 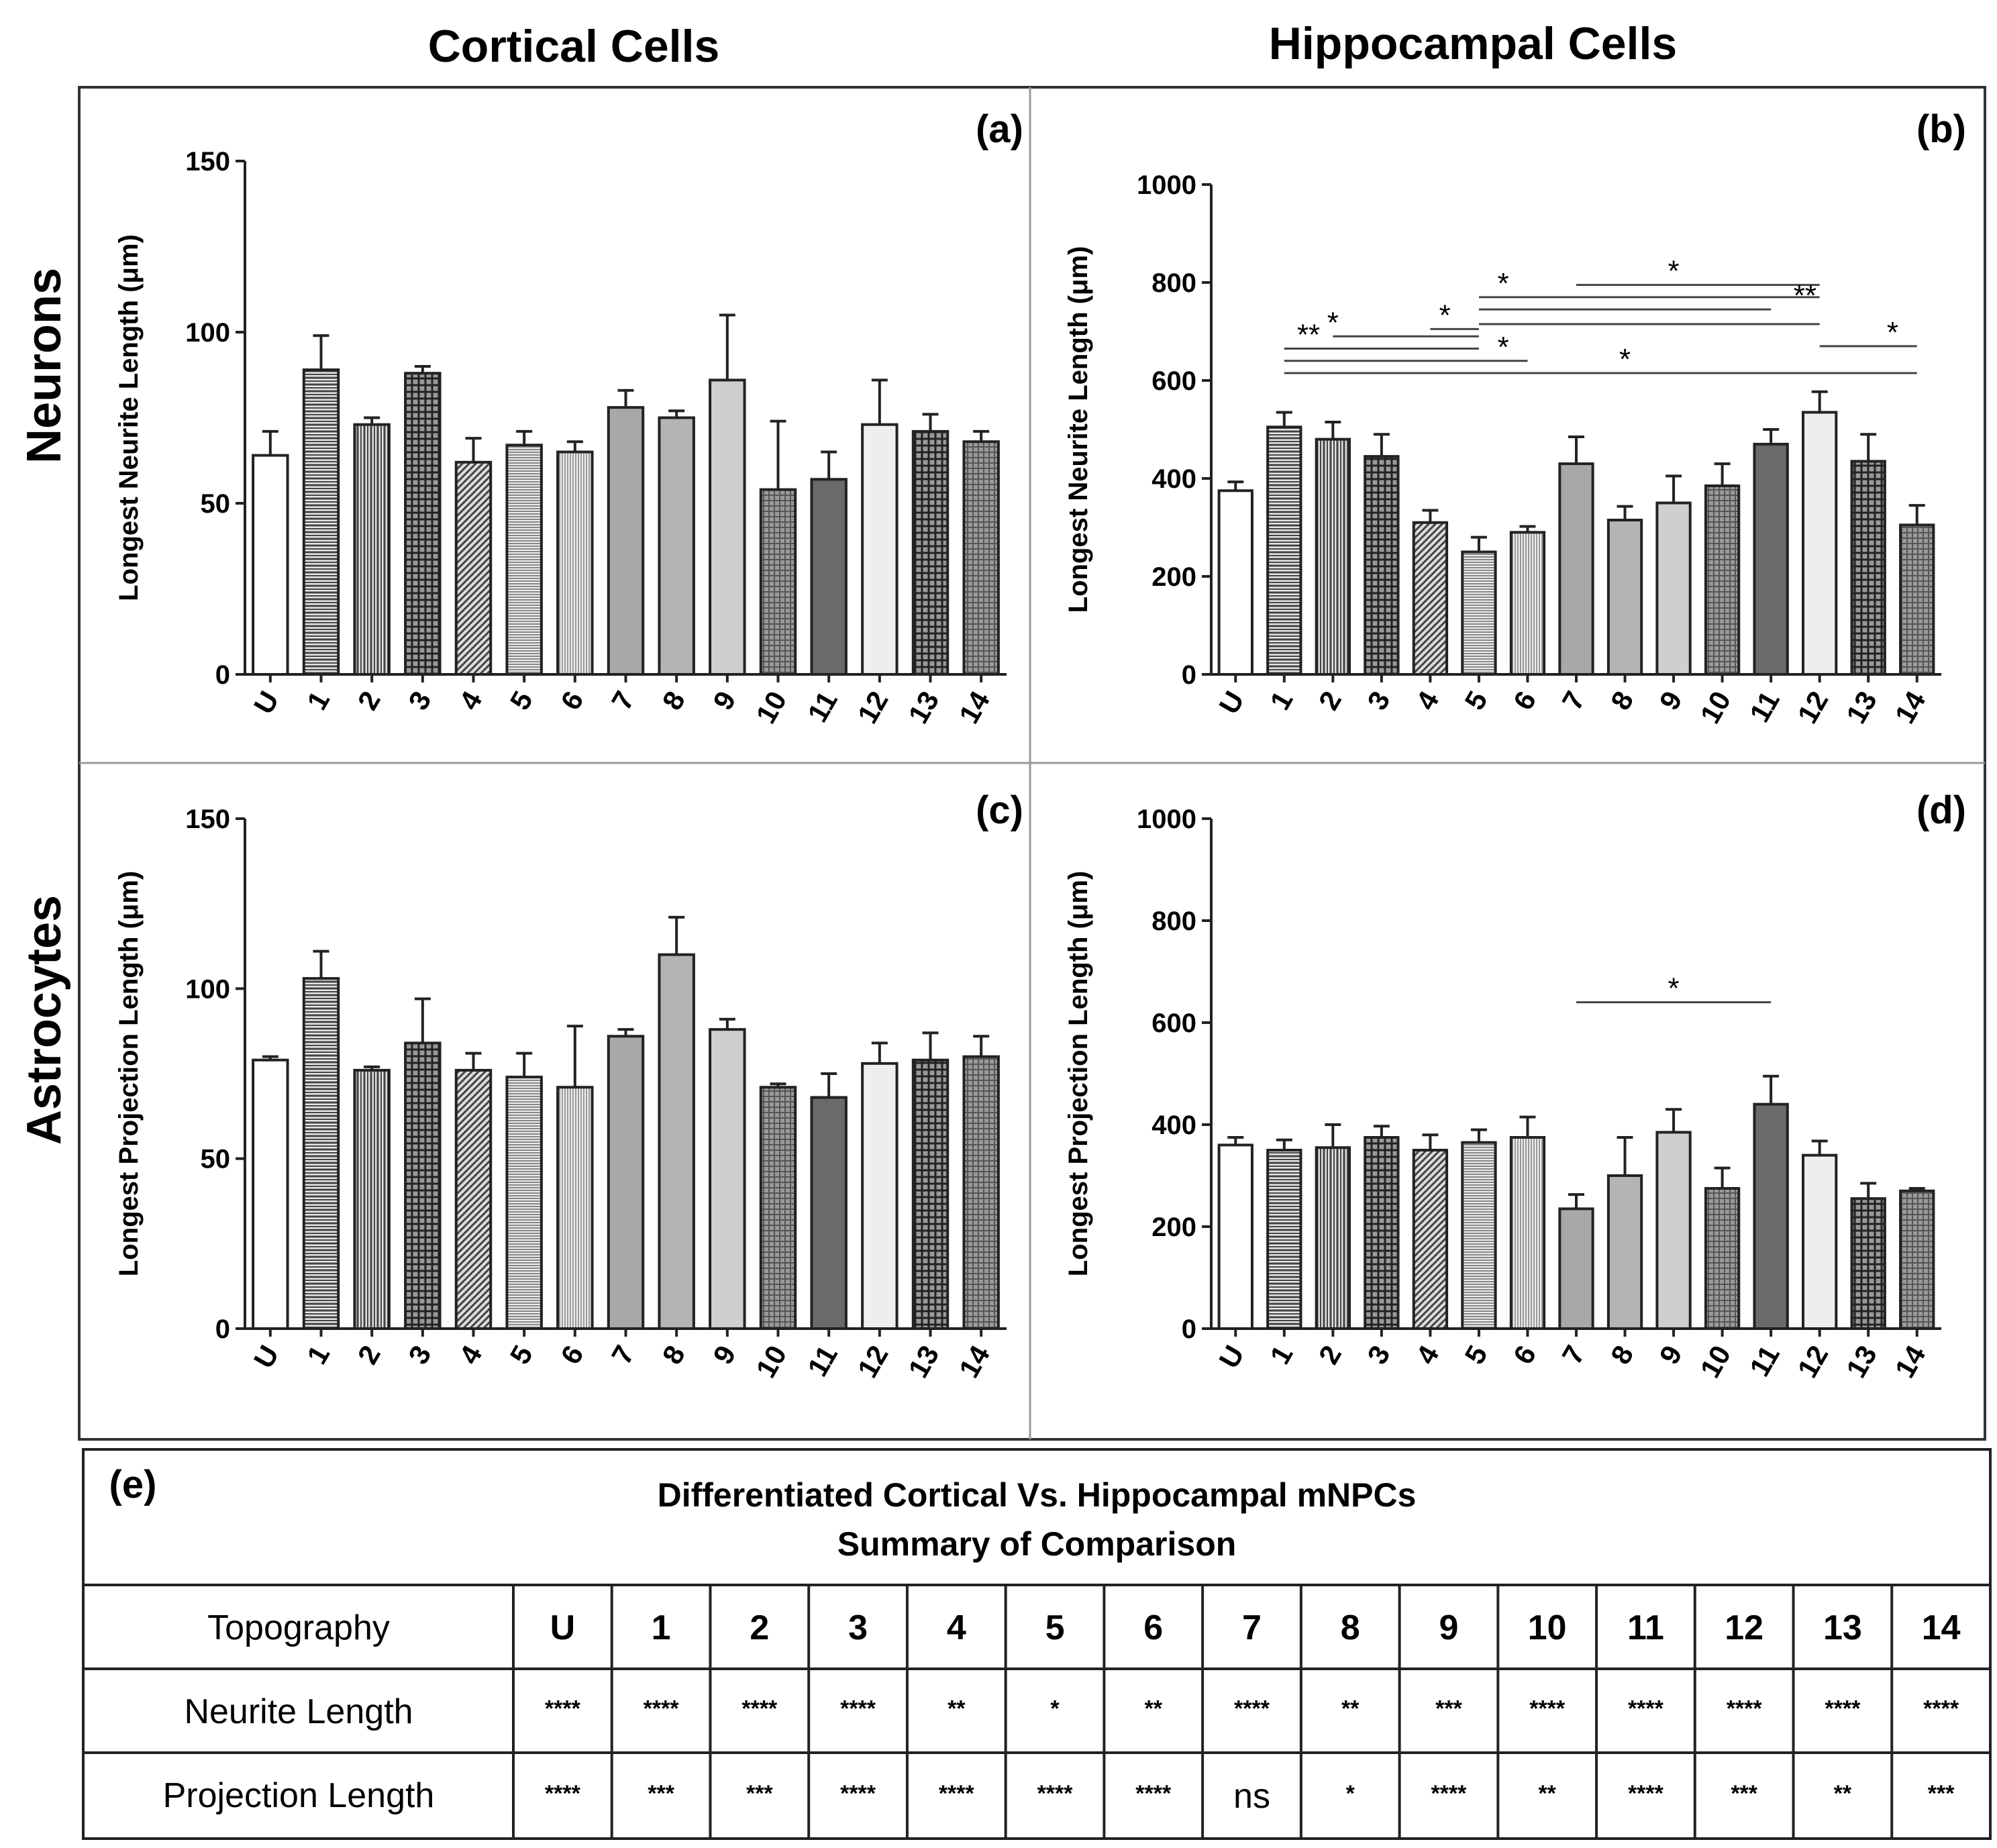 I want to click on panel-label-d: (d), so click(x=1941, y=810).